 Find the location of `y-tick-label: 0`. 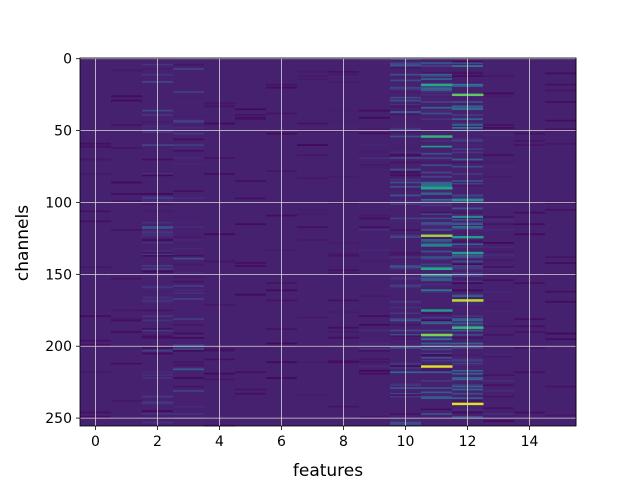

y-tick-label: 0 is located at coordinates (67, 60).